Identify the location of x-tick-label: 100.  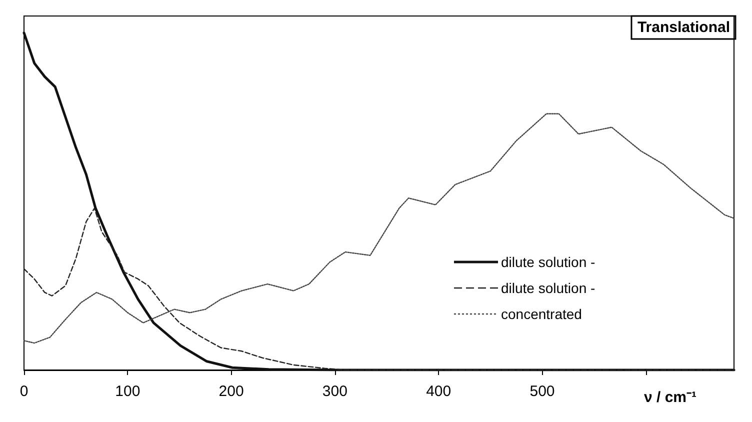
(127, 391).